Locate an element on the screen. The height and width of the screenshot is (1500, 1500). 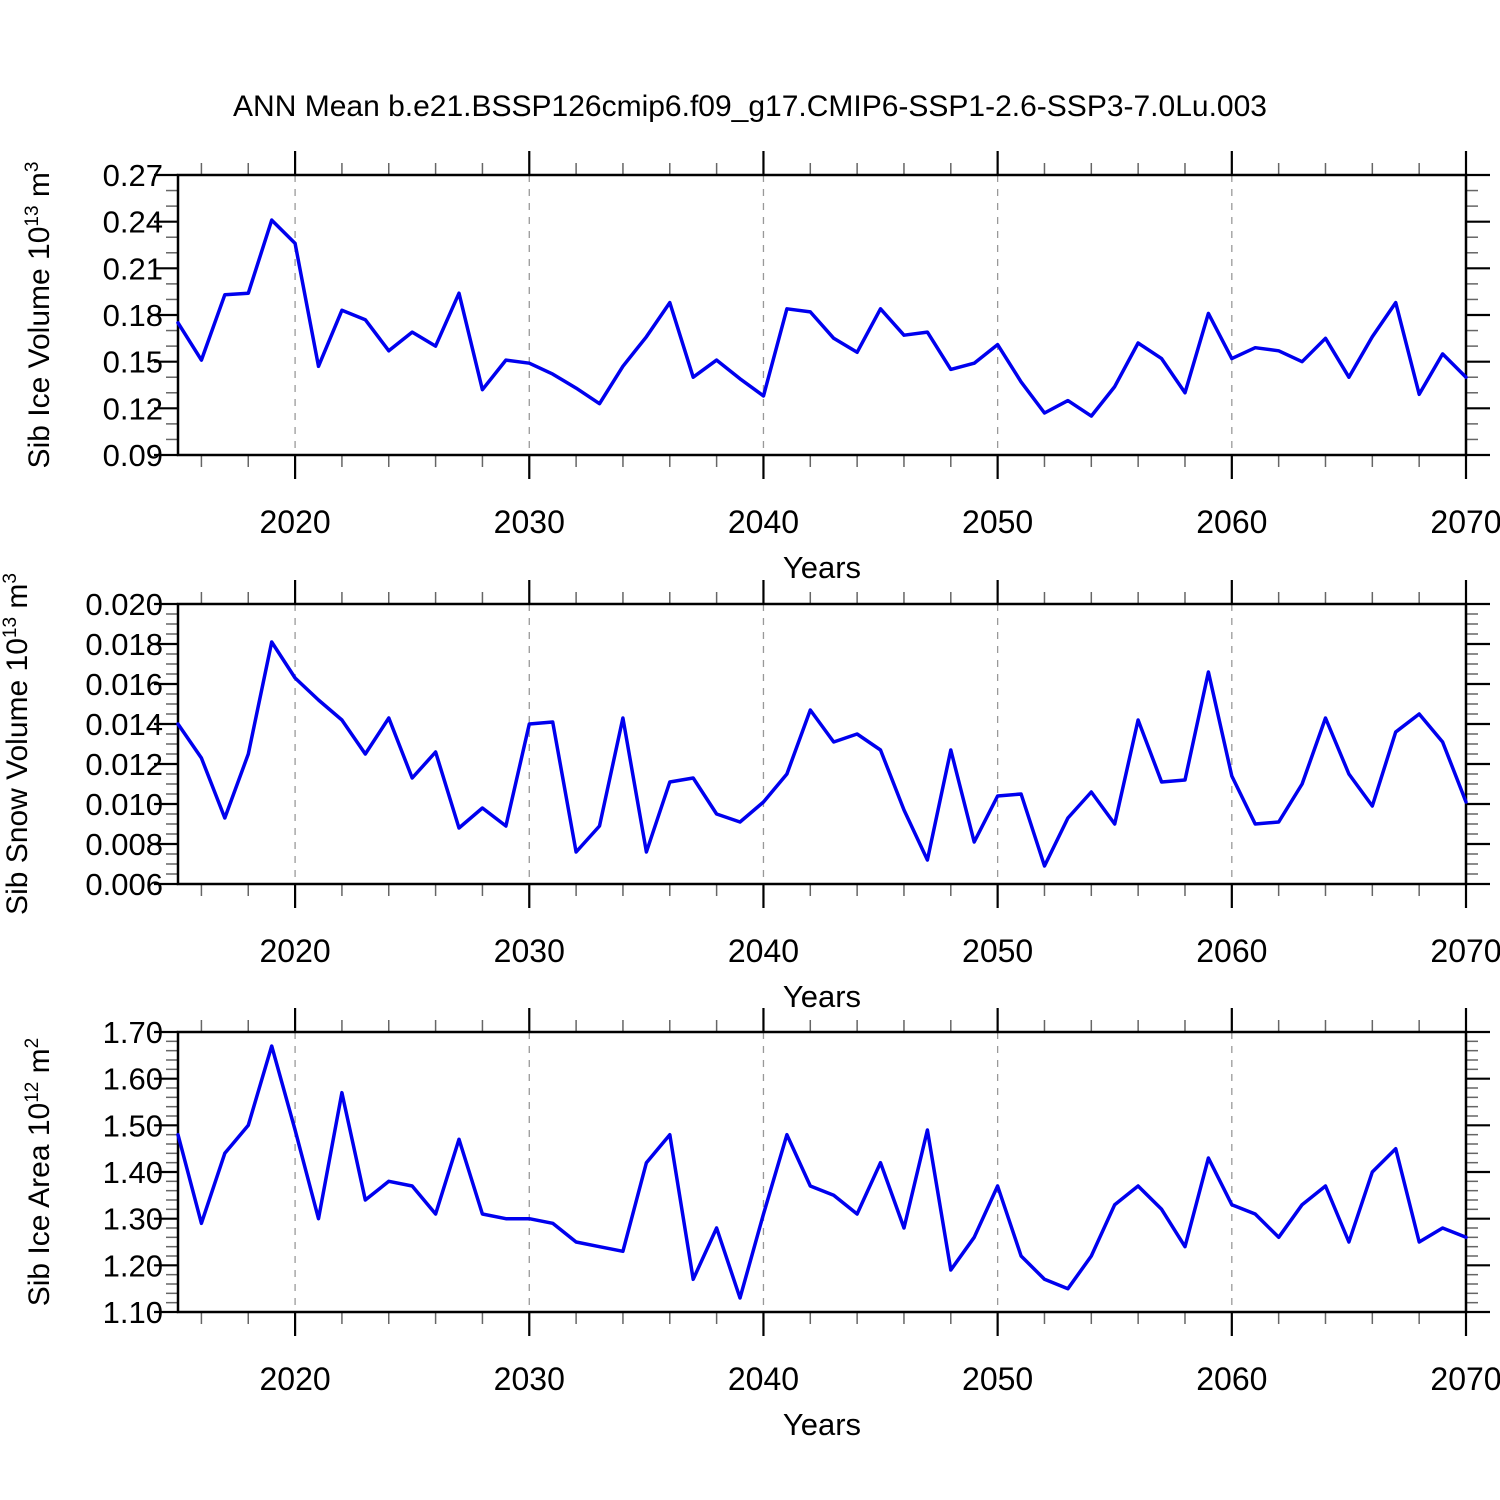
y-axis-title-1: Sib Ice Volume 1013 m3 is located at coordinates (39, 315).